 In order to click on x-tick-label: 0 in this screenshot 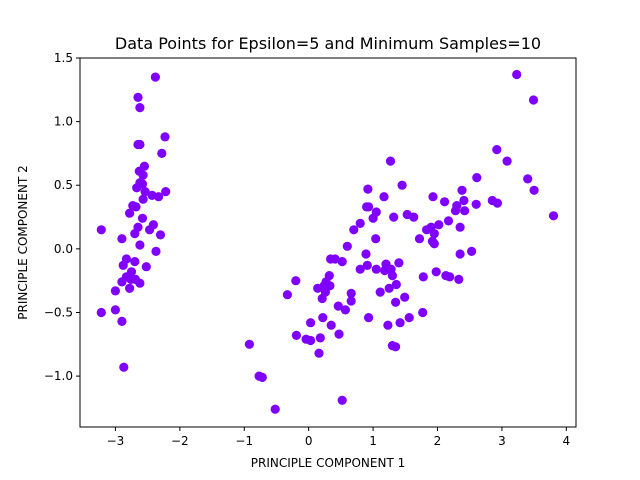, I will do `click(309, 441)`.